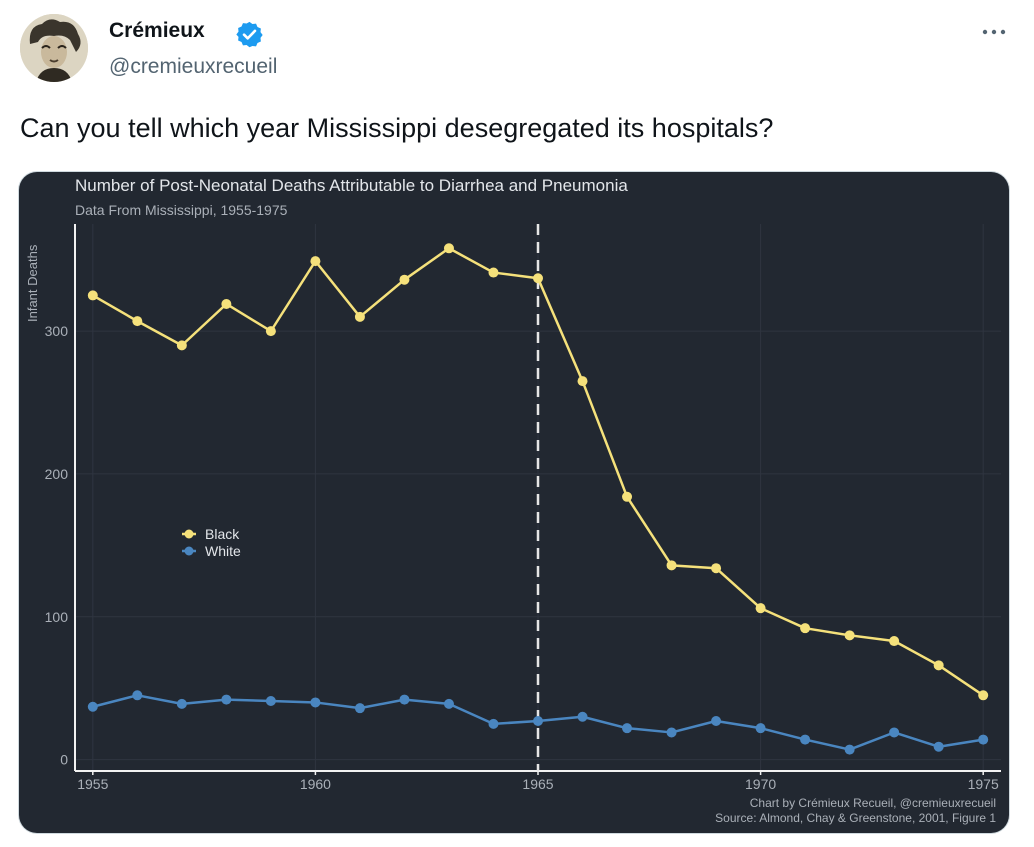  I want to click on more-options-button, so click(994, 32).